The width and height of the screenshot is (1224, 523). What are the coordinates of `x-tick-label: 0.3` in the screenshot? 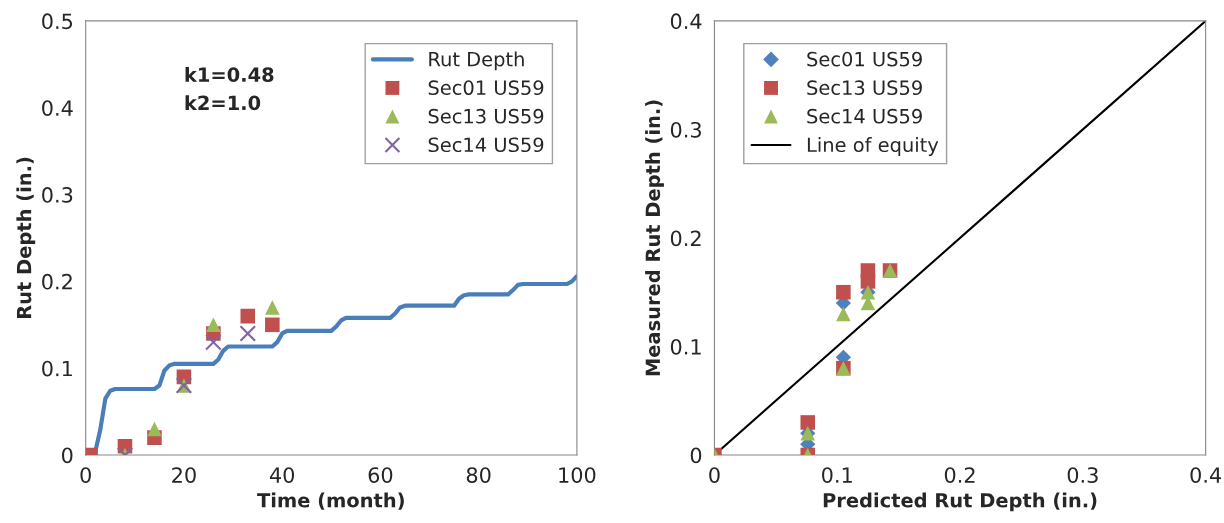 It's located at (1082, 475).